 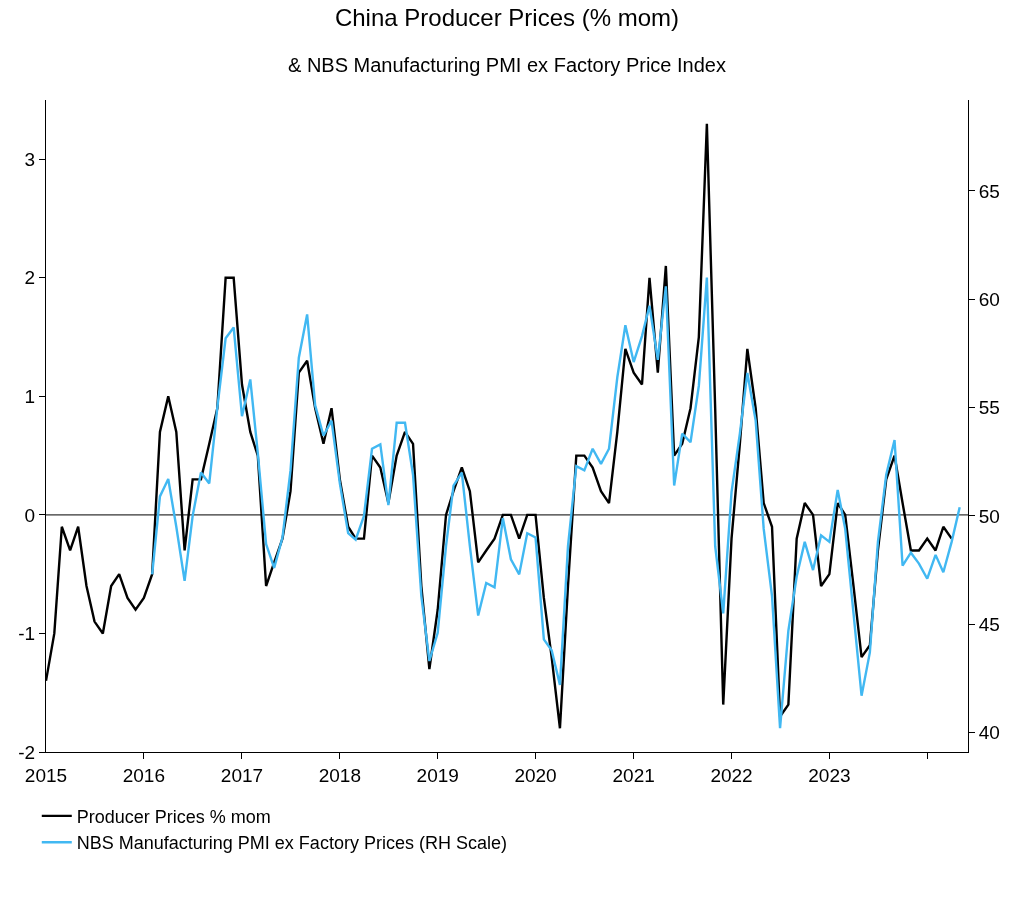 What do you see at coordinates (507, 17) in the screenshot?
I see `chart-title: China Producer Prices (% mom)` at bounding box center [507, 17].